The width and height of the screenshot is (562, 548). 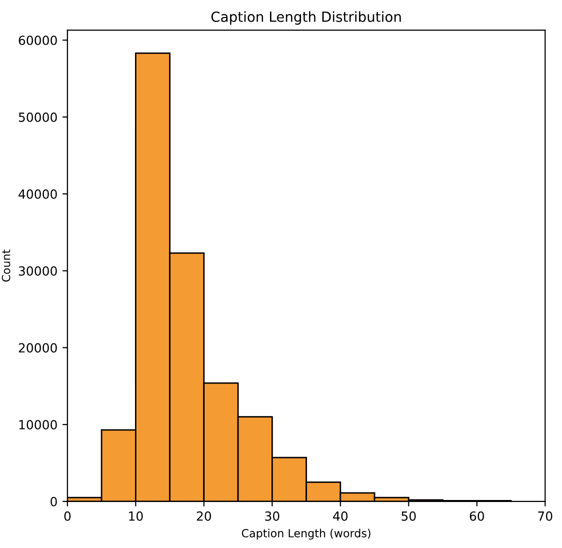 I want to click on x-tick-label: 70, so click(x=545, y=516).